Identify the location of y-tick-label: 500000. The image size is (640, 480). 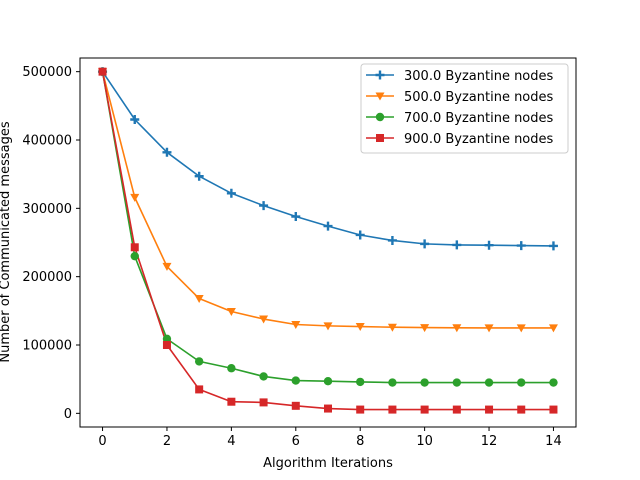
(47, 72).